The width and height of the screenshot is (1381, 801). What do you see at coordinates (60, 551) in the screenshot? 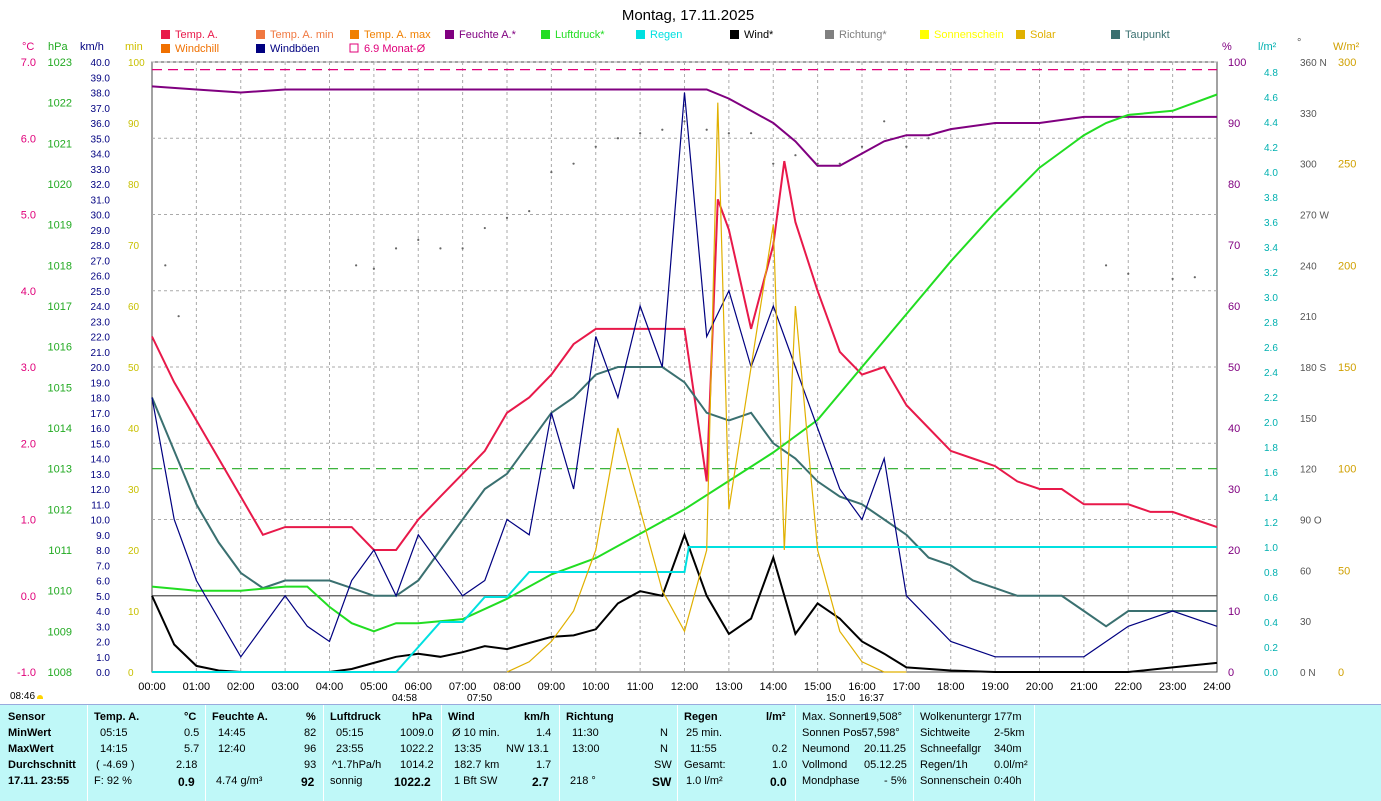
I see `pressure-tick: 1011` at bounding box center [60, 551].